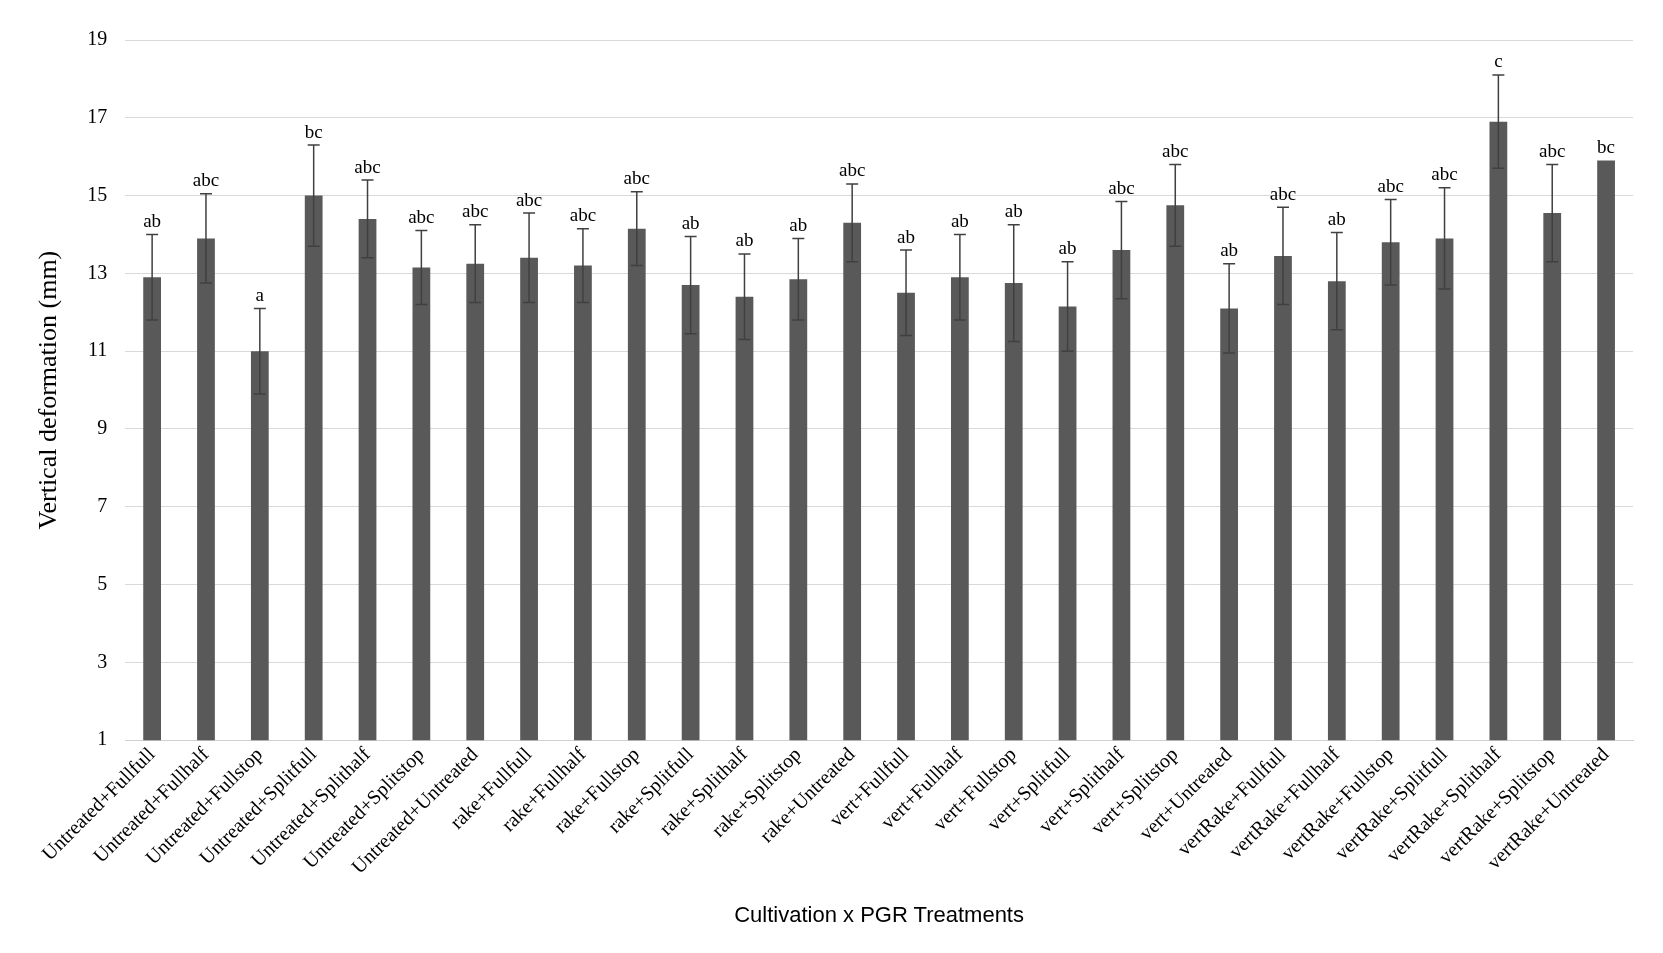 This screenshot has width=1663, height=953. Describe the element at coordinates (97, 349) in the screenshot. I see `y-tick-label: 11` at that location.